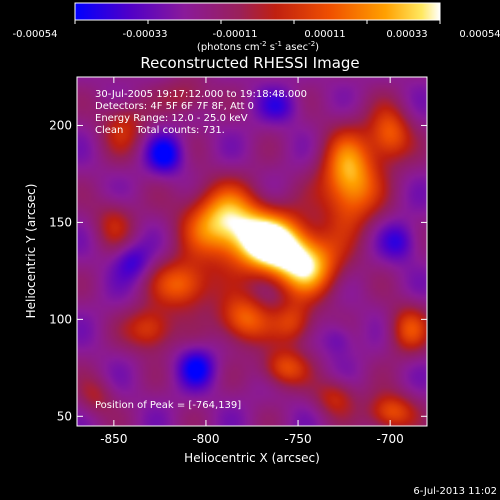 The height and width of the screenshot is (500, 500). What do you see at coordinates (201, 94) in the screenshot?
I see `info-time-range: 30-Jul-2005 19:17:12.000 to 19:18:48.000` at bounding box center [201, 94].